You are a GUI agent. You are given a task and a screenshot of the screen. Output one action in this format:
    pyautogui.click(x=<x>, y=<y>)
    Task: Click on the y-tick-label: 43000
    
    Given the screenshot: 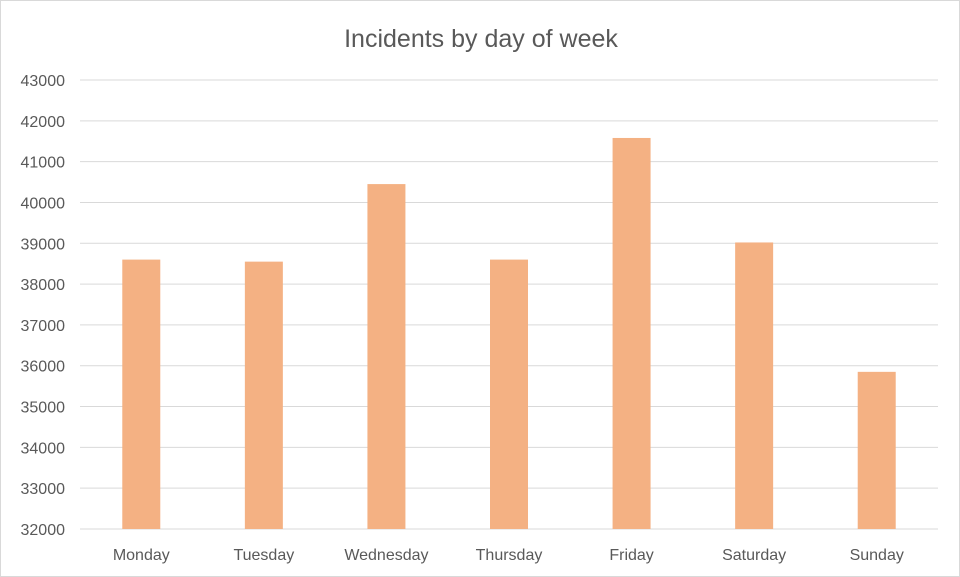 What is the action you would take?
    pyautogui.click(x=43, y=81)
    